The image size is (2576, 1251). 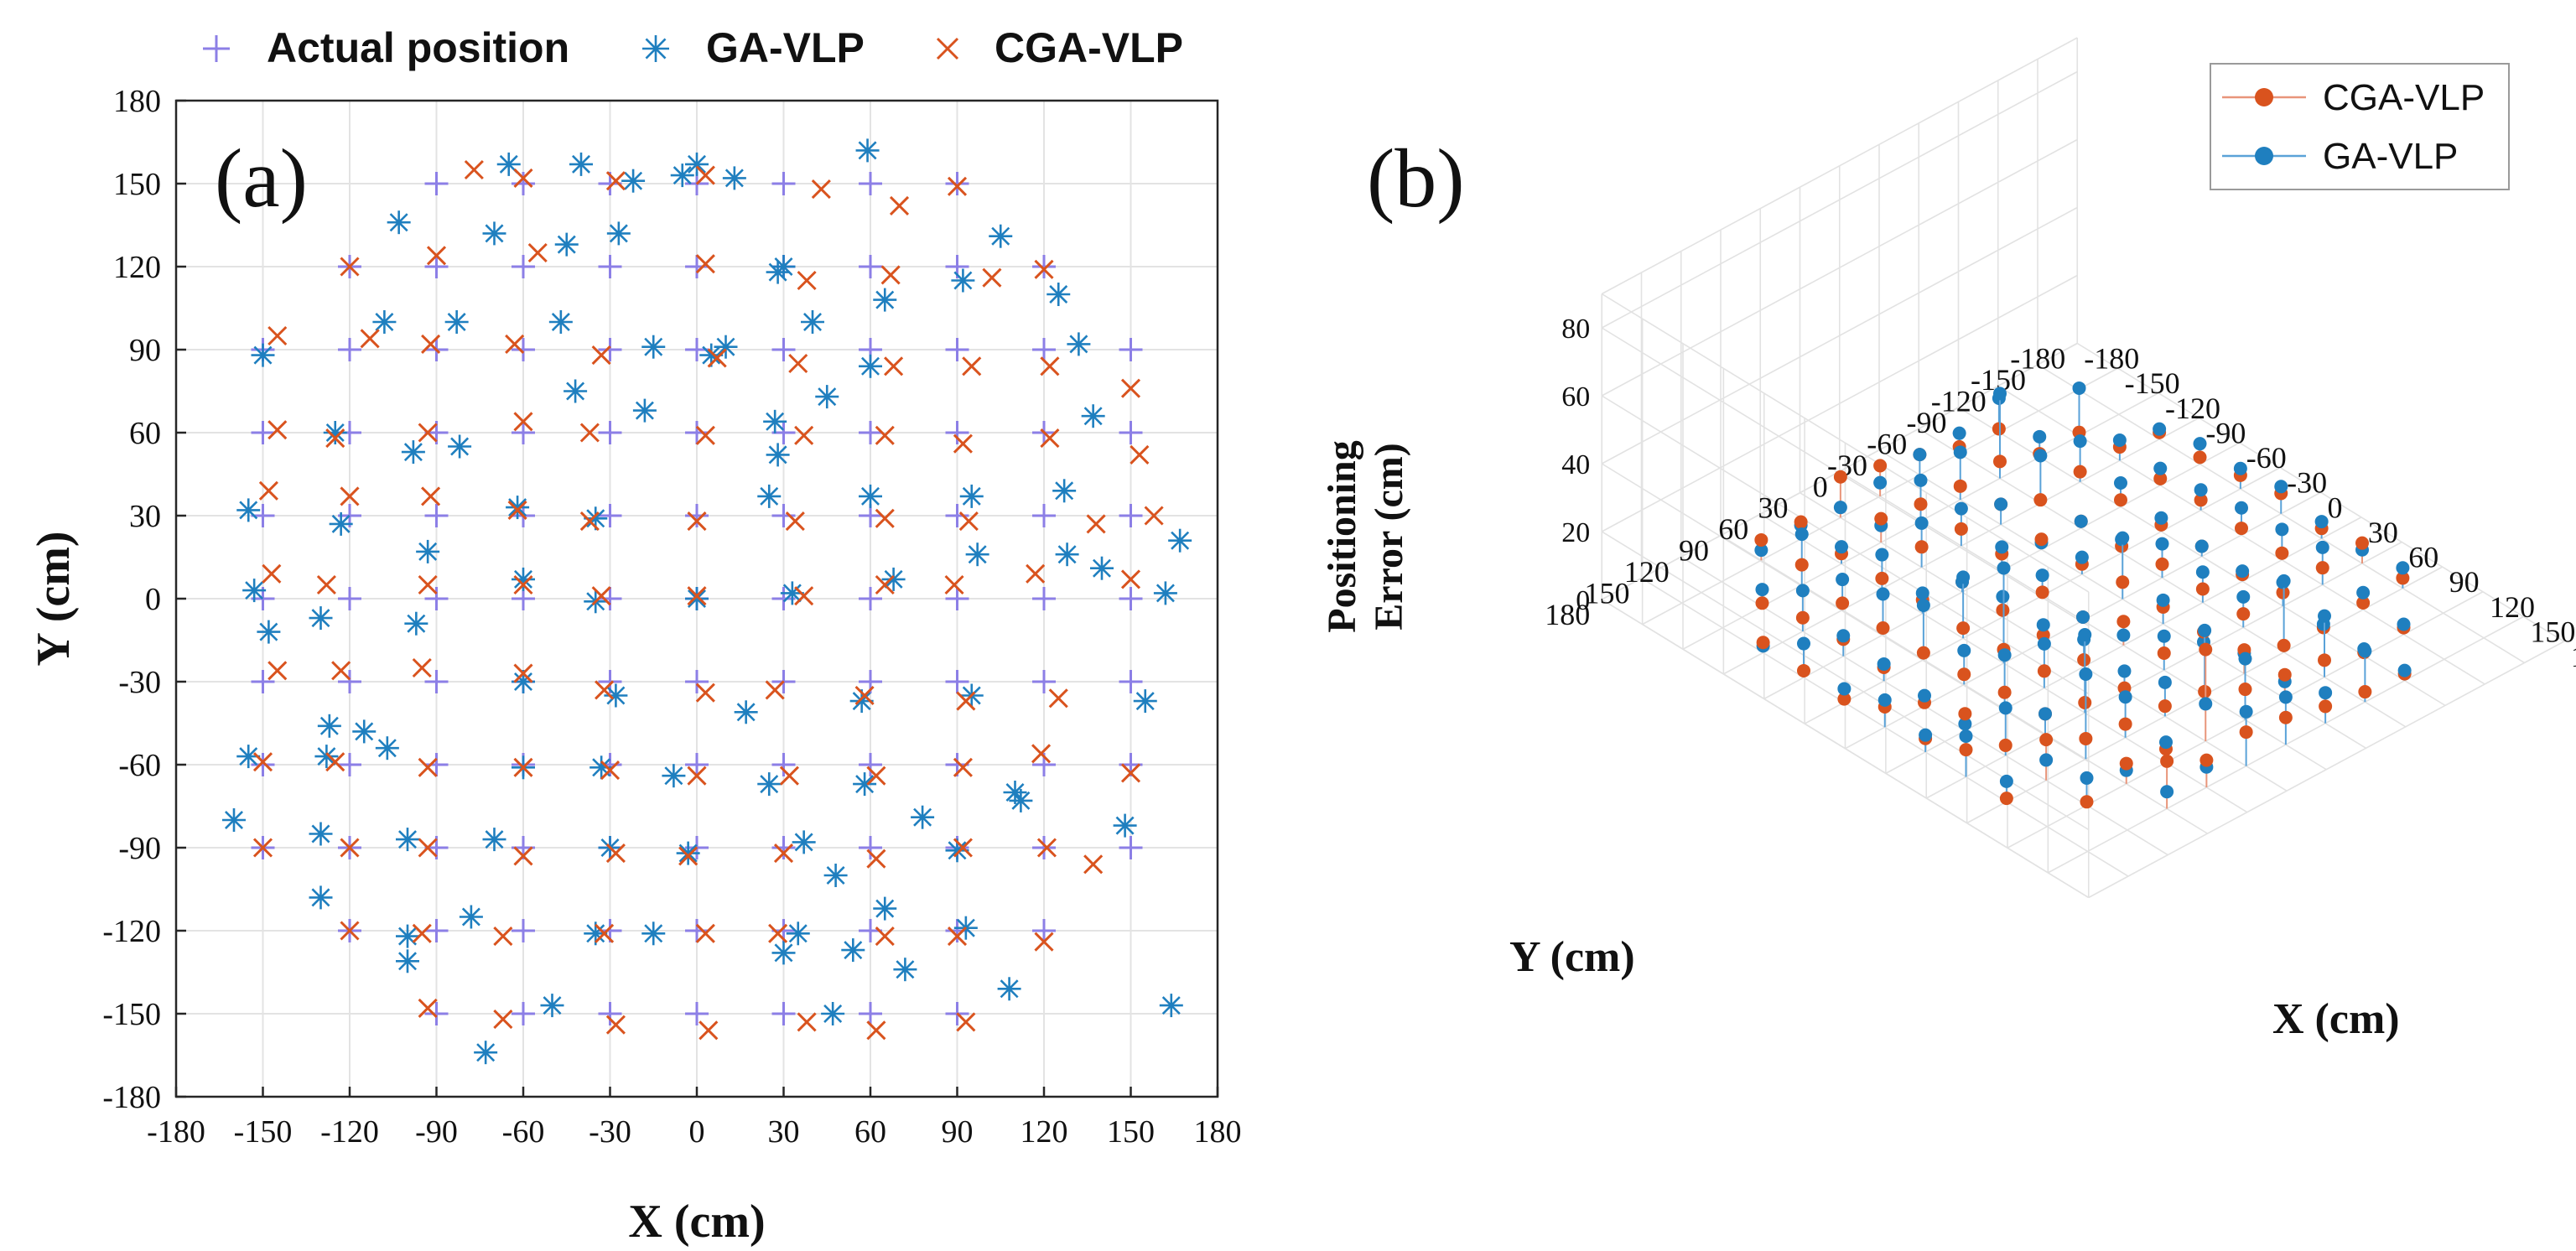 I want to click on a-y-tick-label: -30, so click(x=139, y=682).